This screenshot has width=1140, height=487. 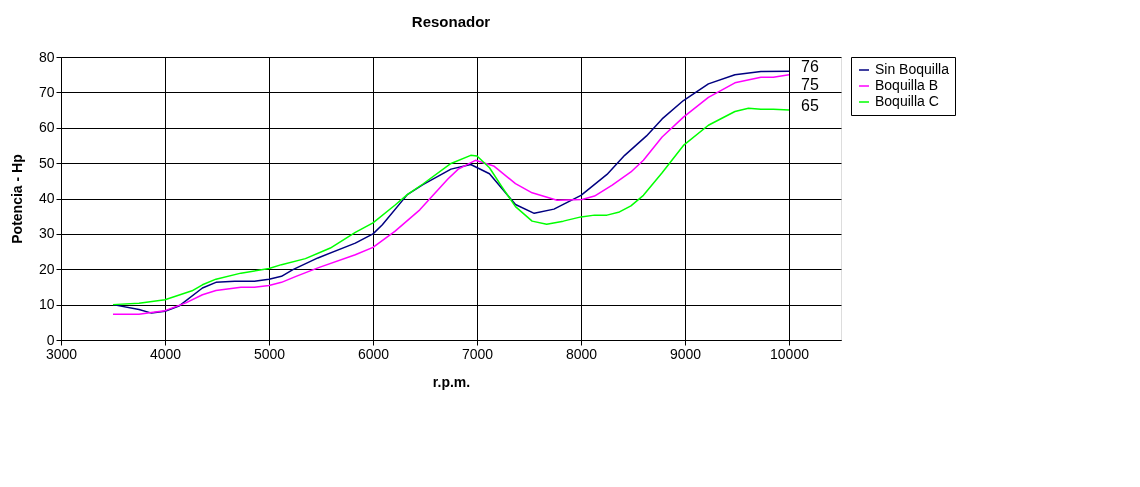 I want to click on y-tick-label: 40, so click(x=46, y=198).